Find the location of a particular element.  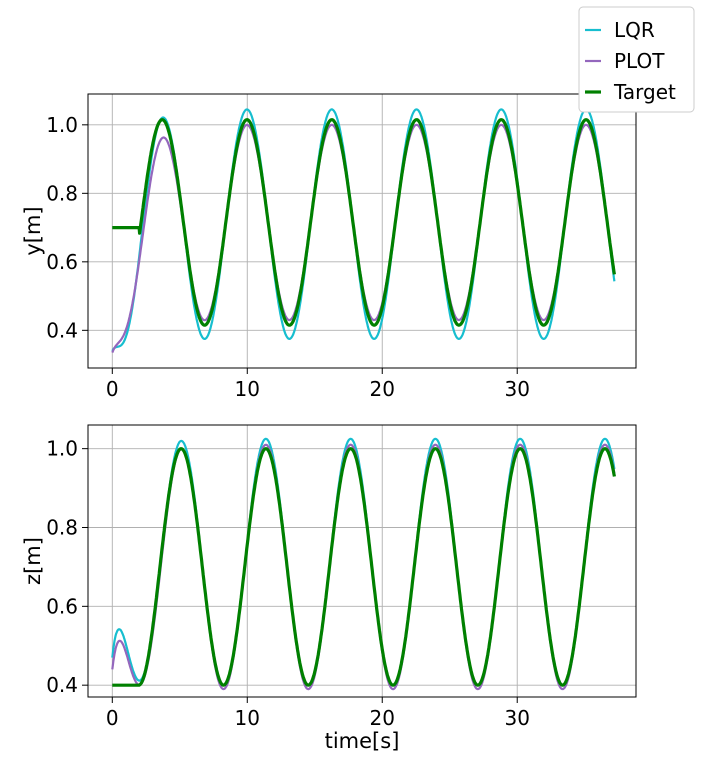

legend-box is located at coordinates (636, 59).